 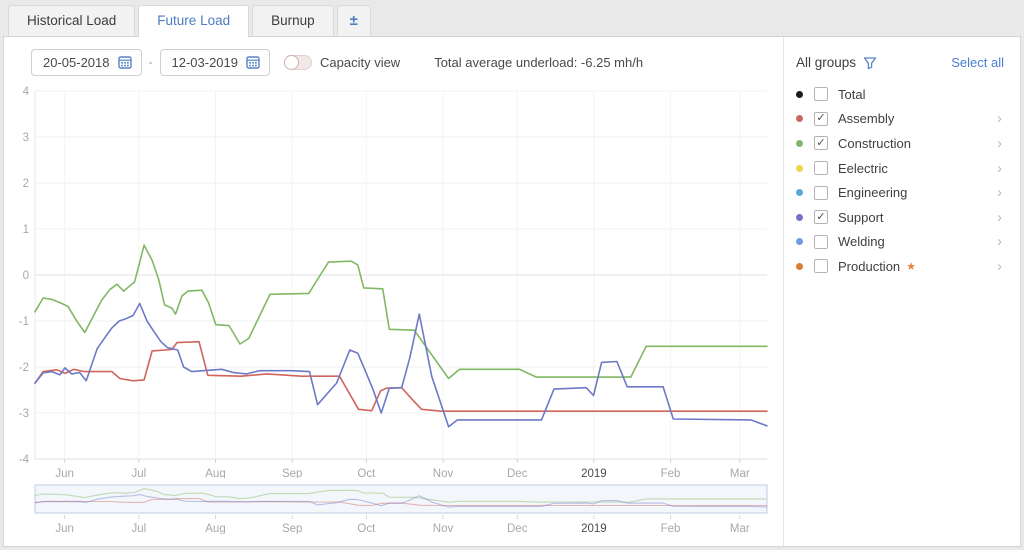 What do you see at coordinates (826, 62) in the screenshot?
I see `groups-title: All groups` at bounding box center [826, 62].